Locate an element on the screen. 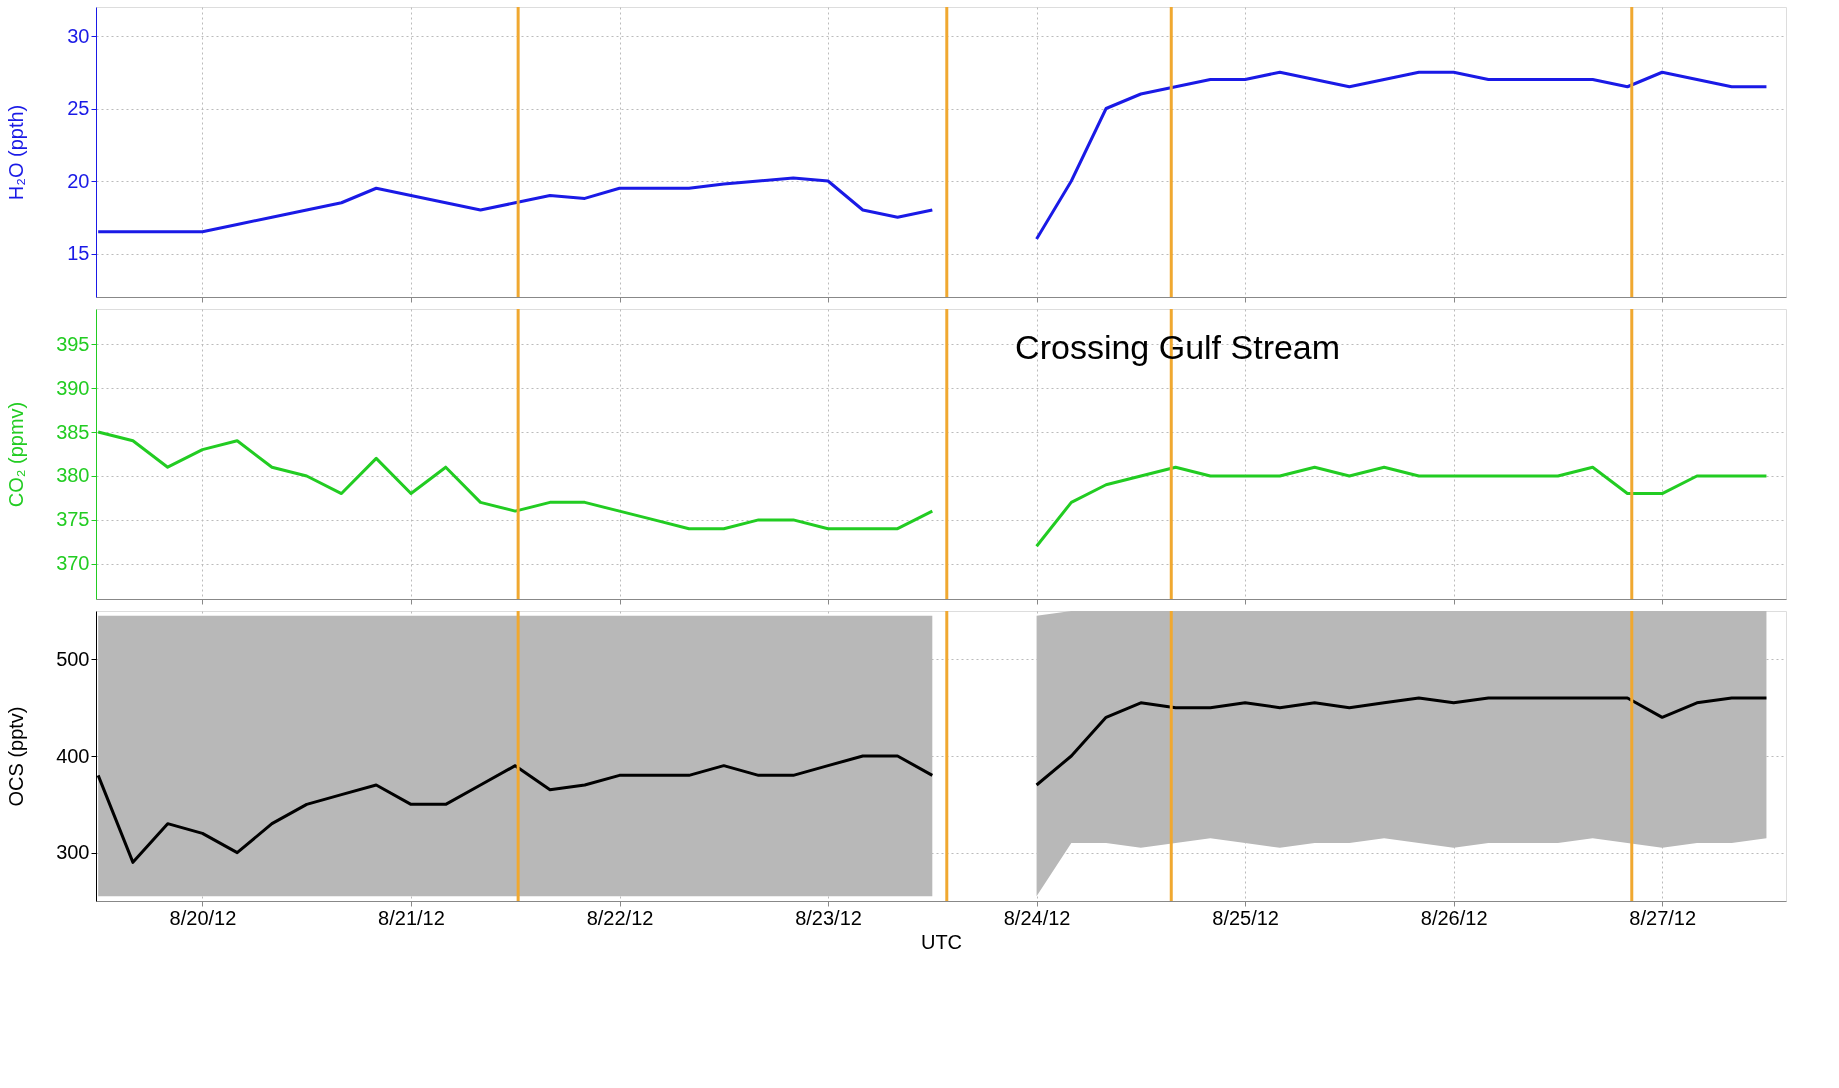  y-tick-label: 25 is located at coordinates (78, 108).